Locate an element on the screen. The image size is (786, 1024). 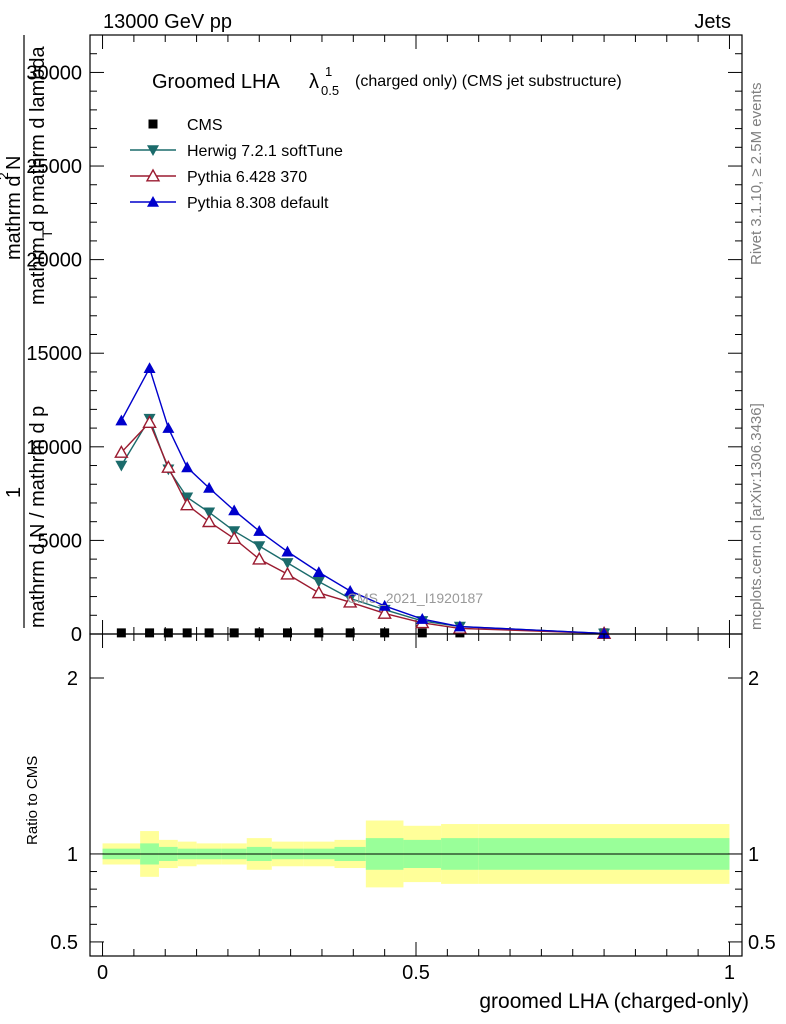
legend-entry: Herwig 7.2.1 softTune is located at coordinates (236, 151).